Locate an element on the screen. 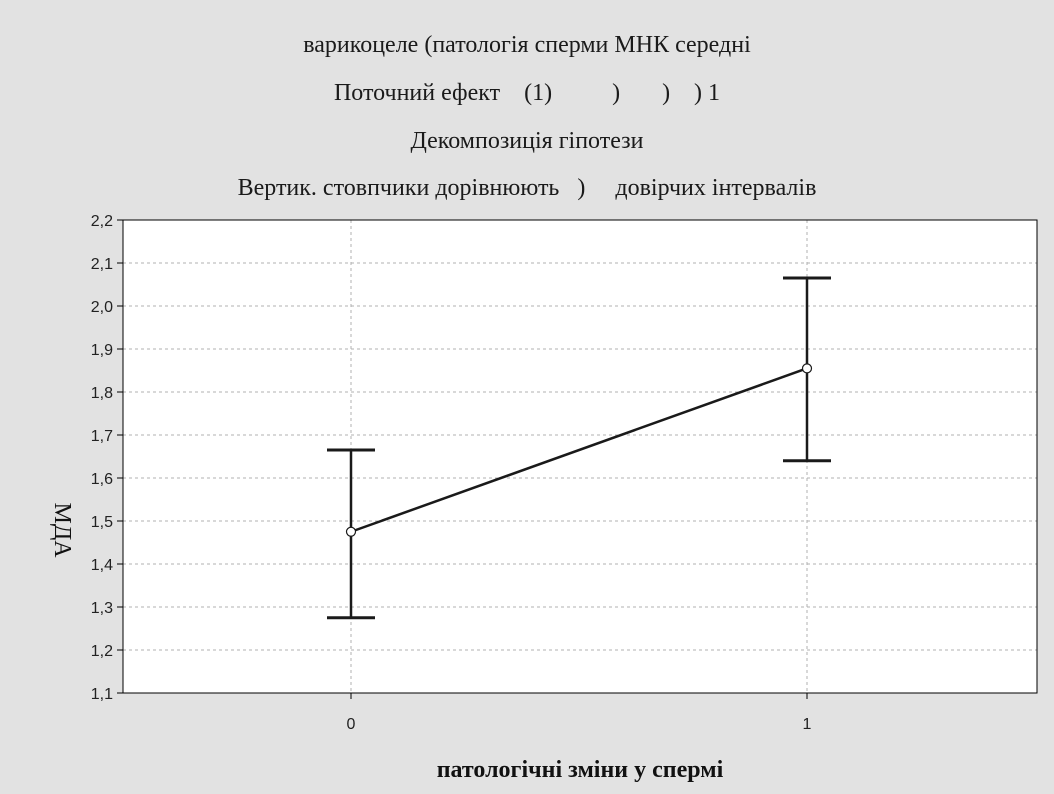 The image size is (1054, 794). chart-title-line-3: Декомпозиція гіпотези is located at coordinates (527, 141).